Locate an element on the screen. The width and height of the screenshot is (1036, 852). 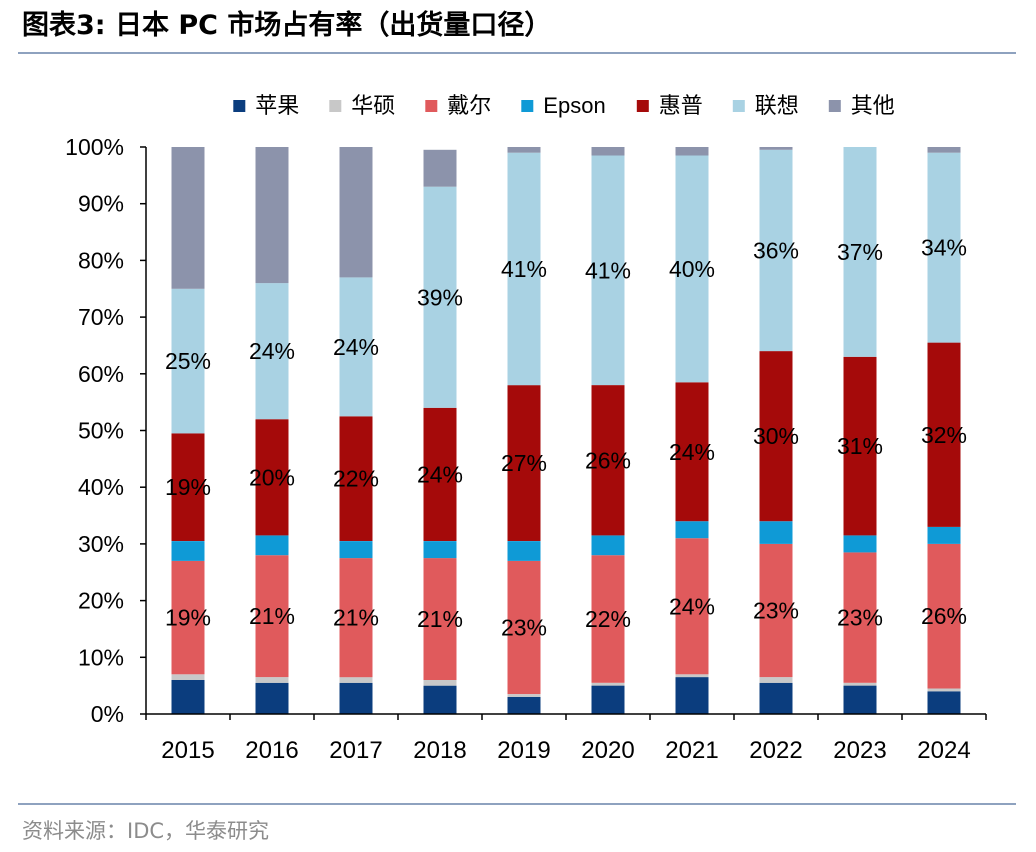
bar-segment-惠普-2015 is located at coordinates (188, 487).